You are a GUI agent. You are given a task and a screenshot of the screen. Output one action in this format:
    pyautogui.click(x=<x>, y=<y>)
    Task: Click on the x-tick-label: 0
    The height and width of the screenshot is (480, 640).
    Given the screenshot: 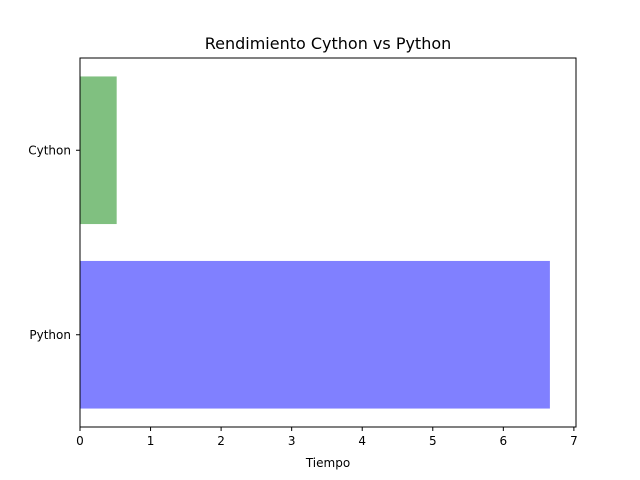 What is the action you would take?
    pyautogui.click(x=80, y=441)
    